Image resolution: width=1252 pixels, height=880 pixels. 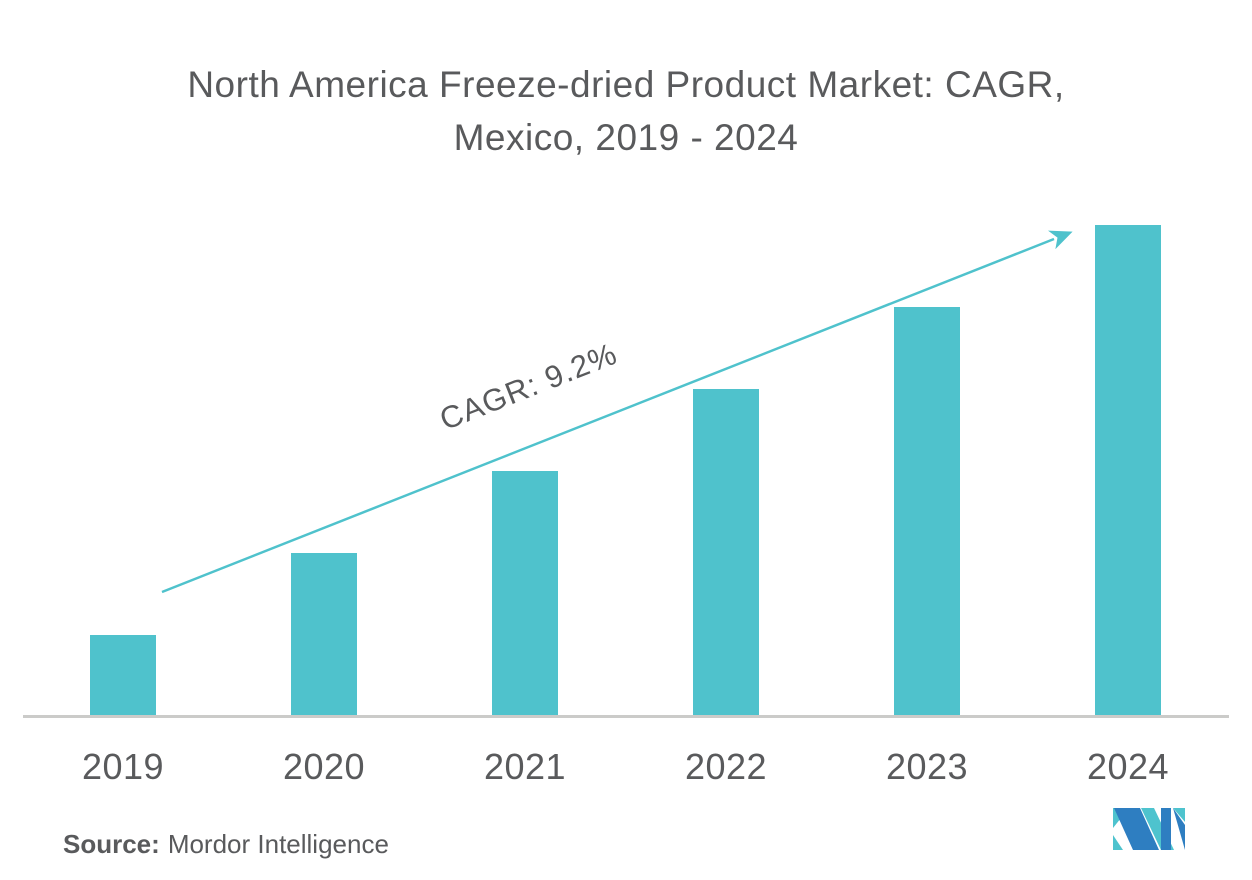 I want to click on bar-2021, so click(x=525, y=594).